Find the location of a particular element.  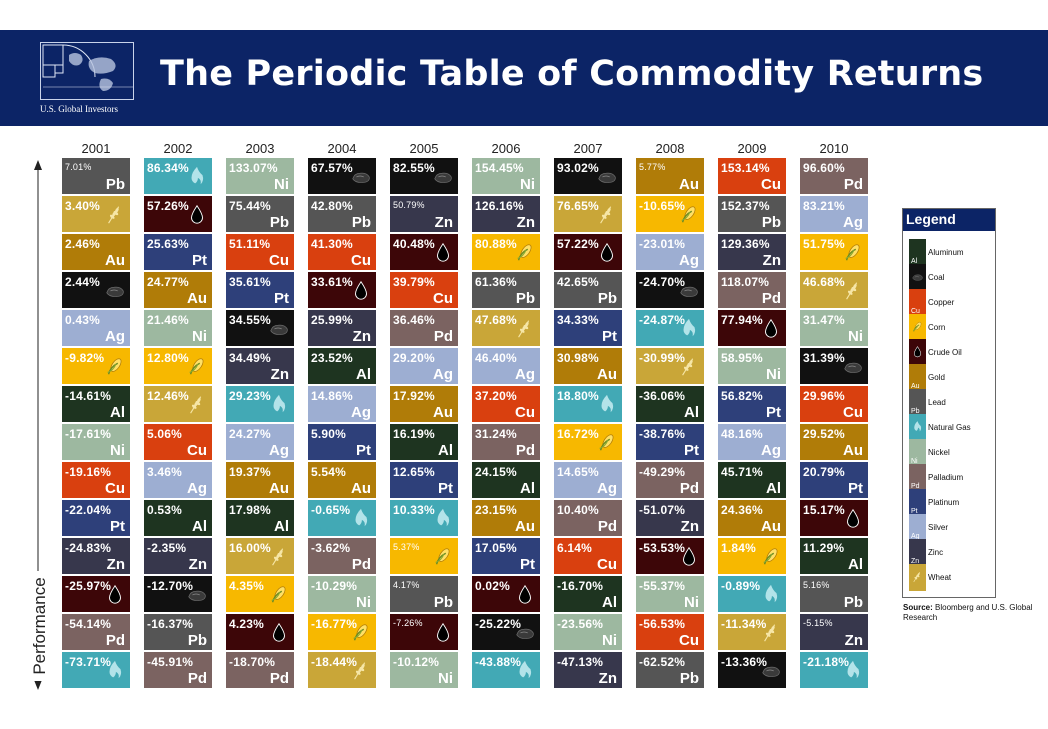

cell-value: -23.01% is located at coordinates (662, 244).